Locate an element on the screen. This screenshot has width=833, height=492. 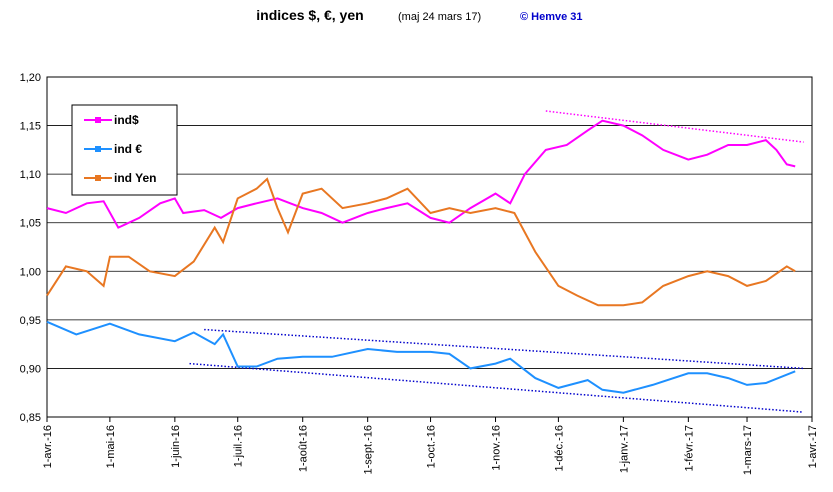
annotation: © Hemve 31 is located at coordinates (551, 17).